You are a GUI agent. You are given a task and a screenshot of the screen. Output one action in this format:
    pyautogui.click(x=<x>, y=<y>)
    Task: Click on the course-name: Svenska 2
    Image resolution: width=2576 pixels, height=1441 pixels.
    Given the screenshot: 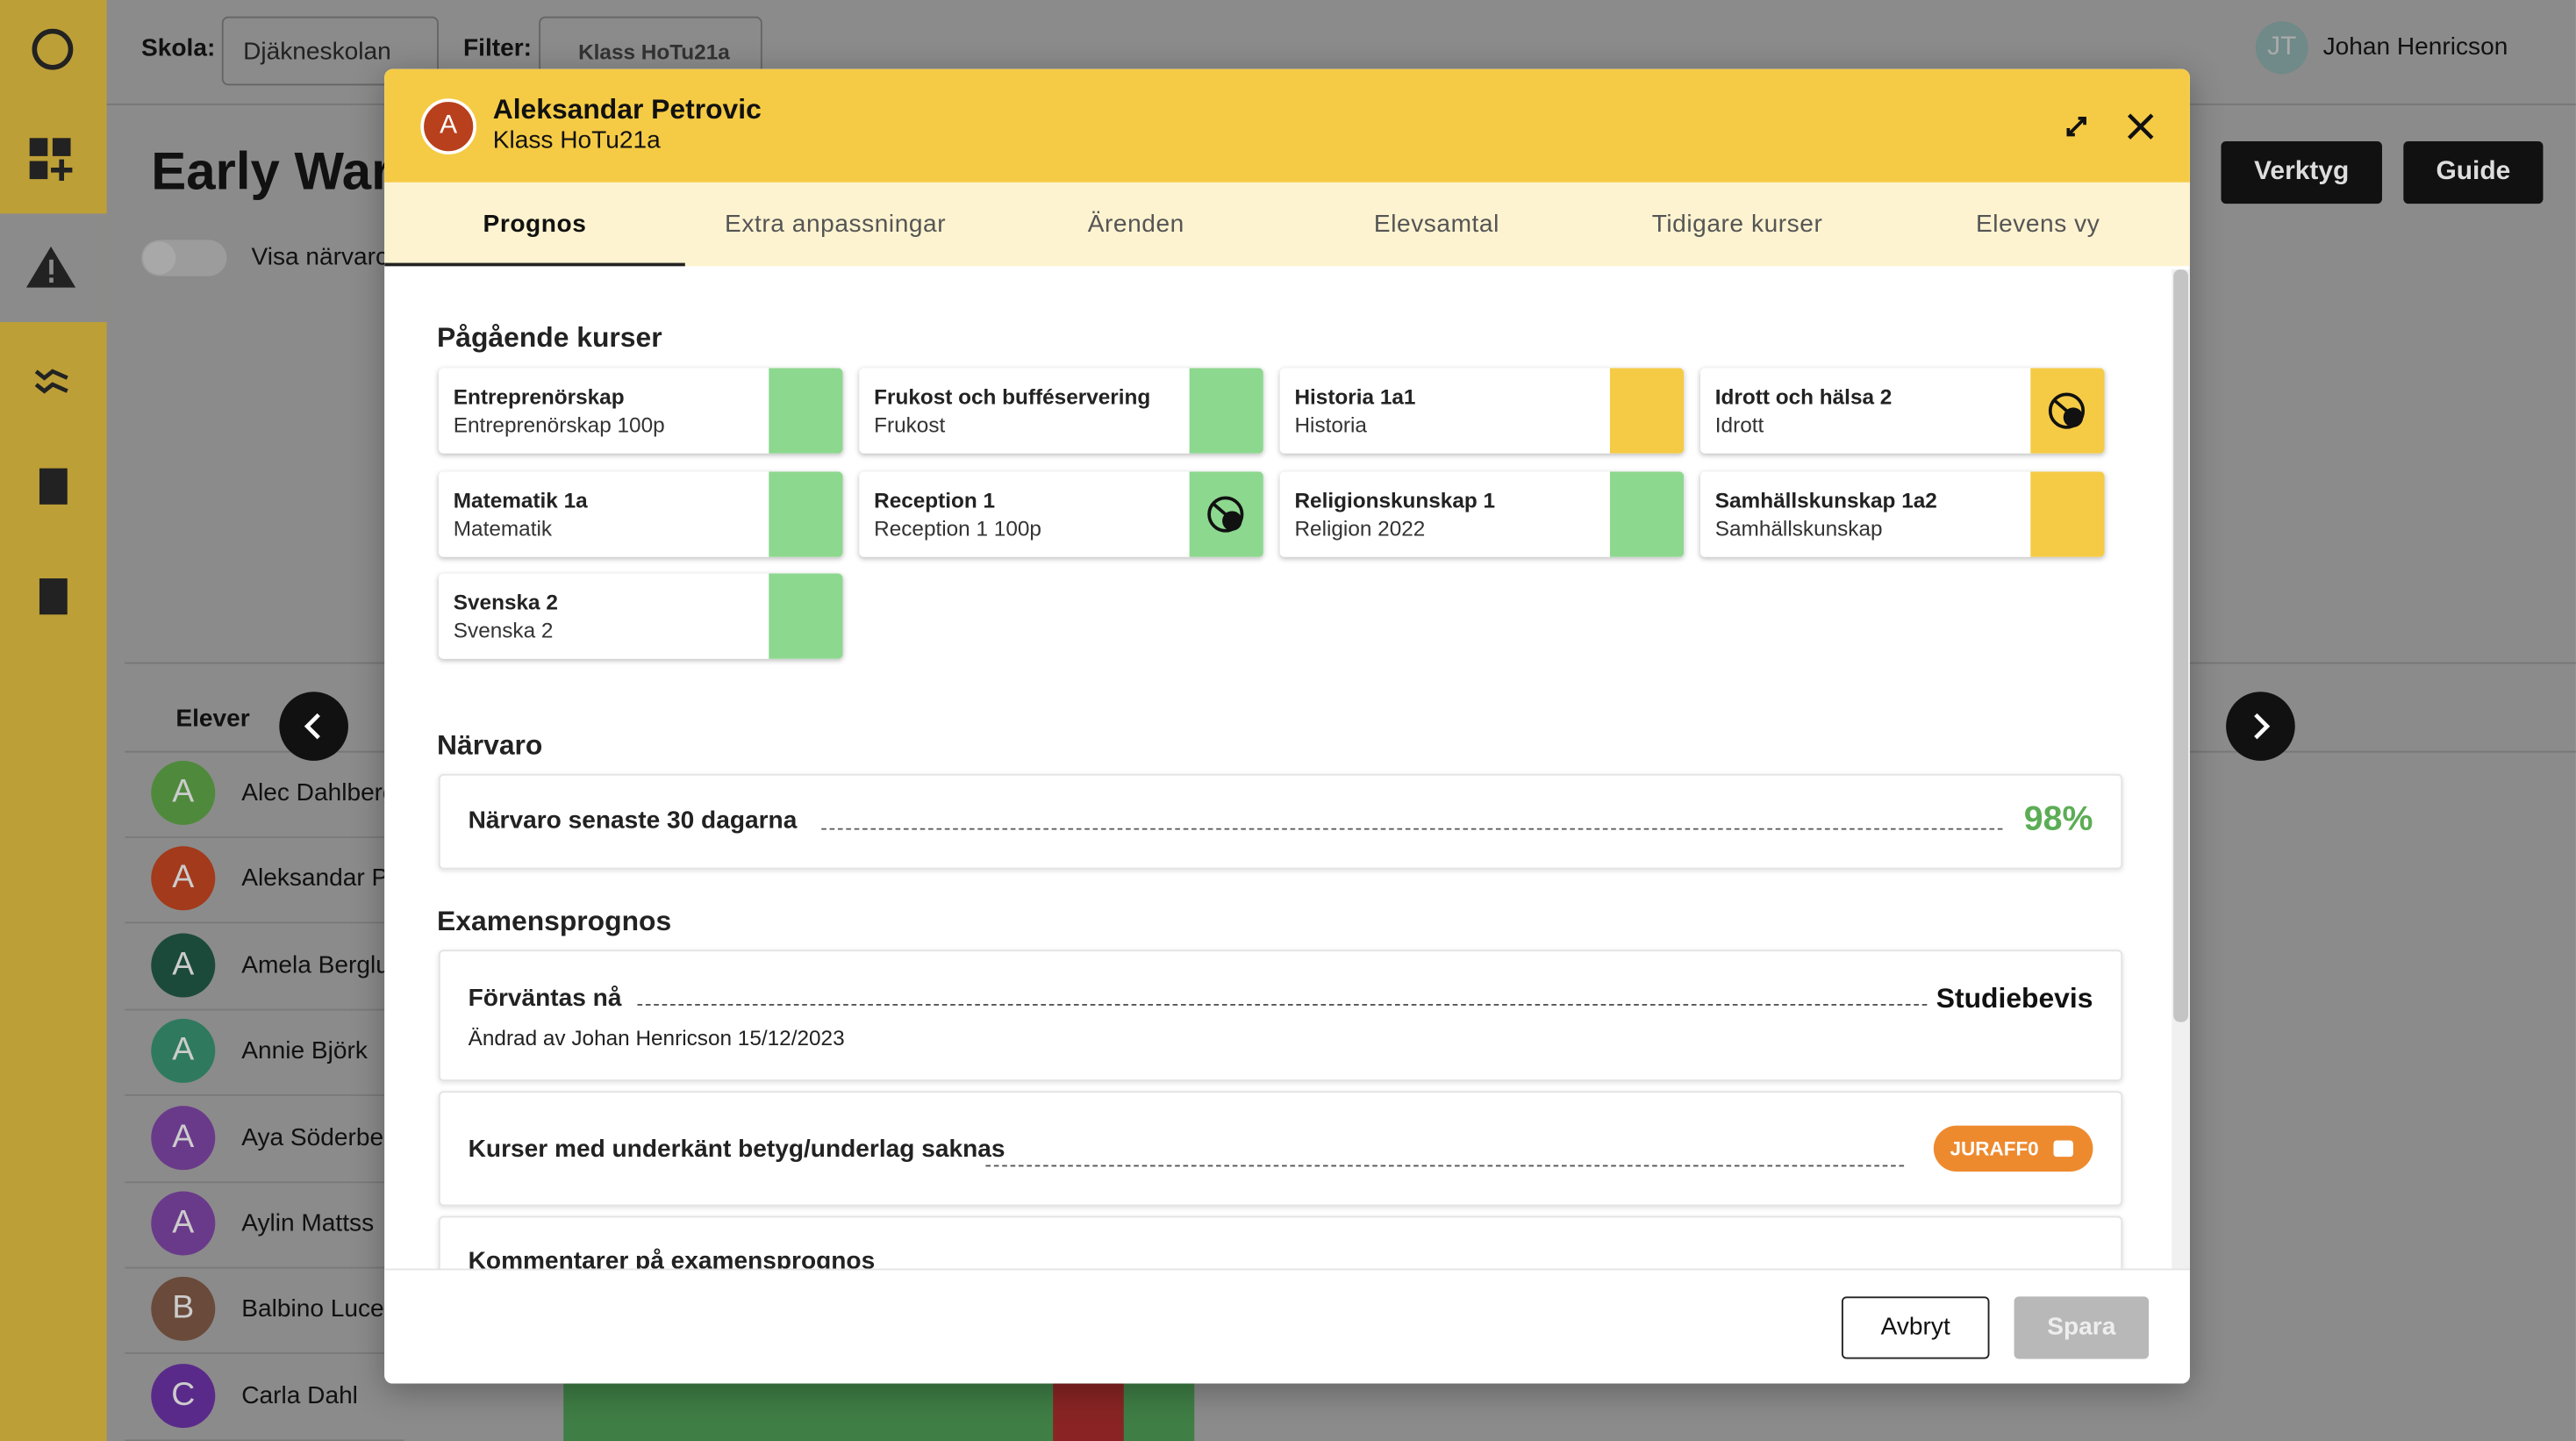 What is the action you would take?
    pyautogui.click(x=505, y=602)
    